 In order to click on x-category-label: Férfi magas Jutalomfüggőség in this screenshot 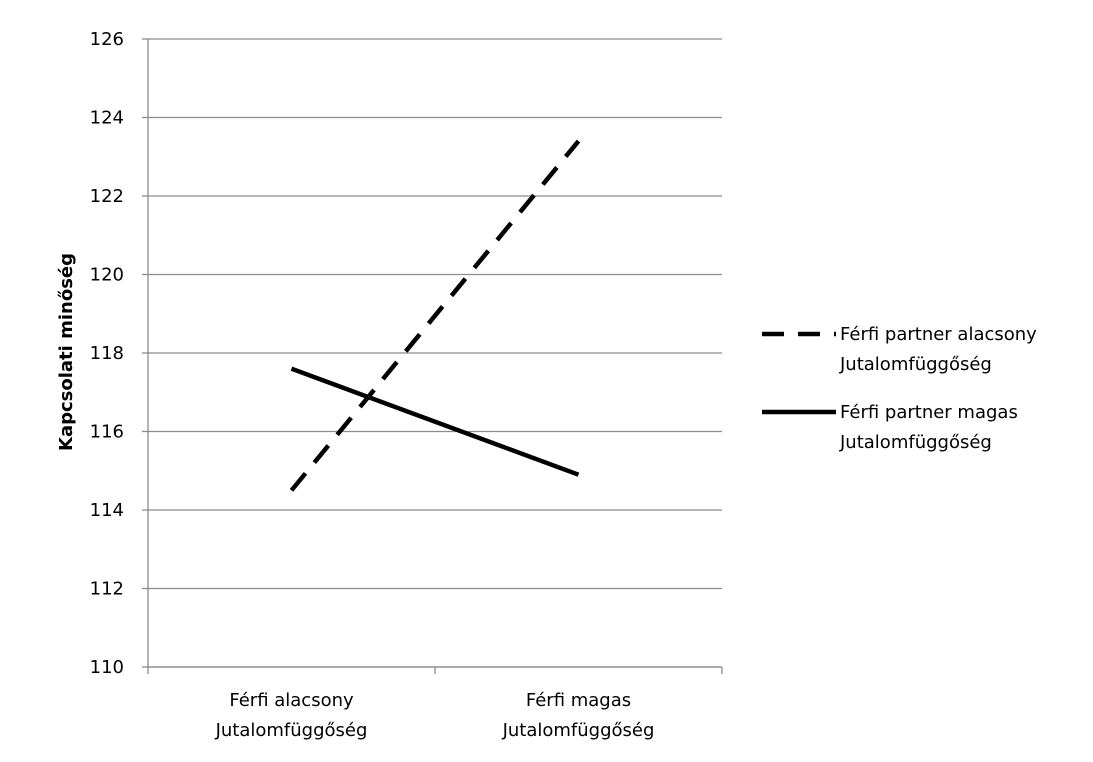, I will do `click(578, 715)`.